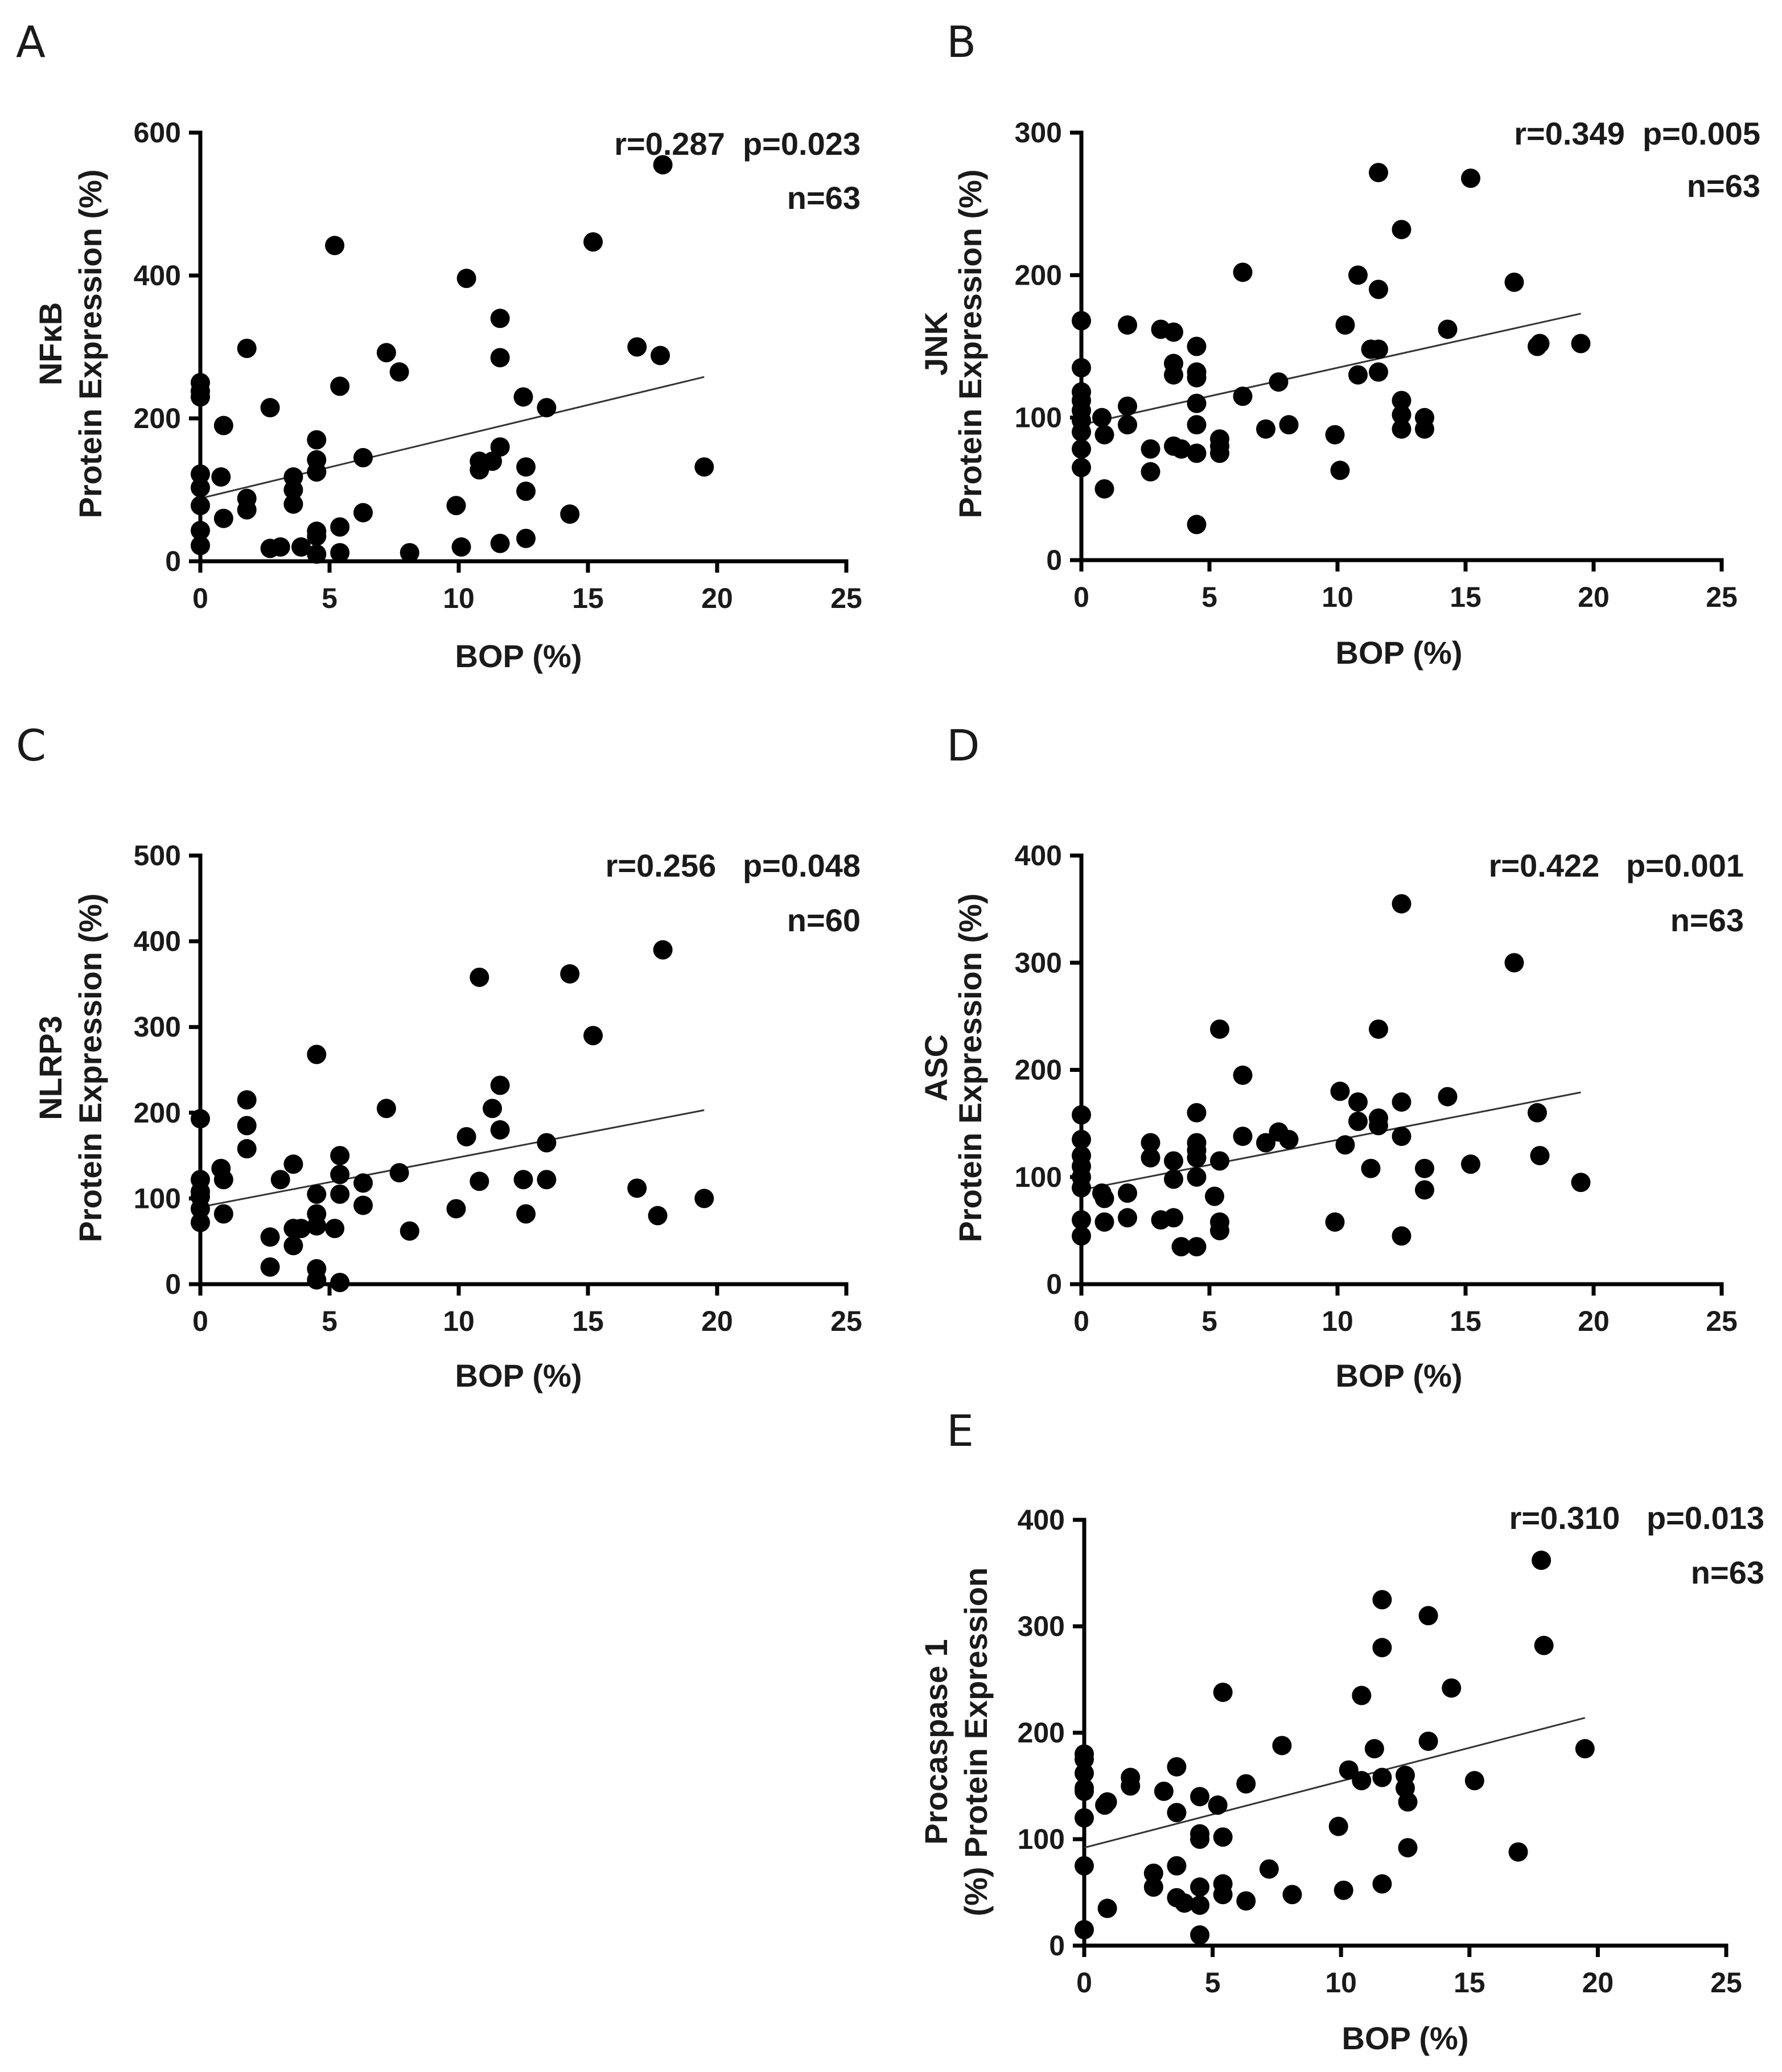 The image size is (1782, 2072). I want to click on panel-e-y-tick-label: 400, so click(1041, 1520).